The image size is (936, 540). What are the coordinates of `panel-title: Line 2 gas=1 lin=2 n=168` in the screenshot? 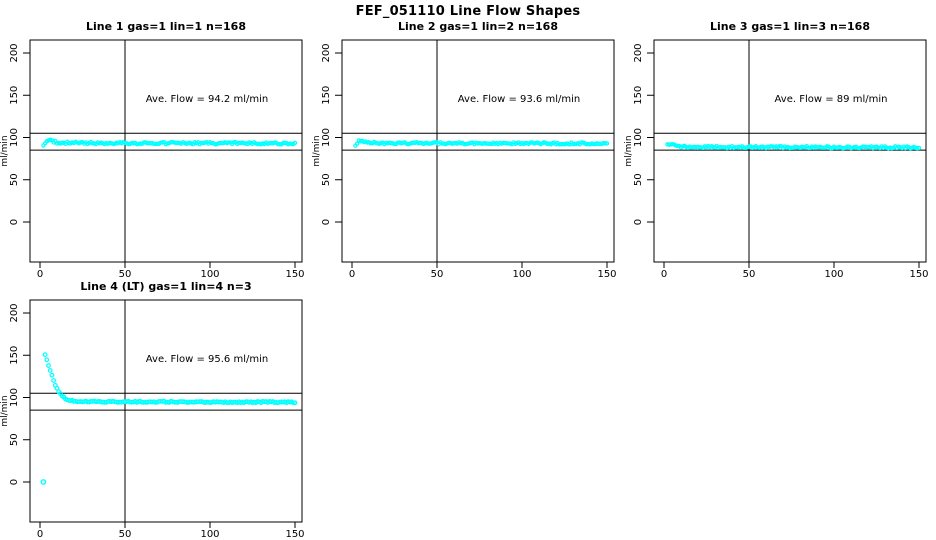 It's located at (478, 26).